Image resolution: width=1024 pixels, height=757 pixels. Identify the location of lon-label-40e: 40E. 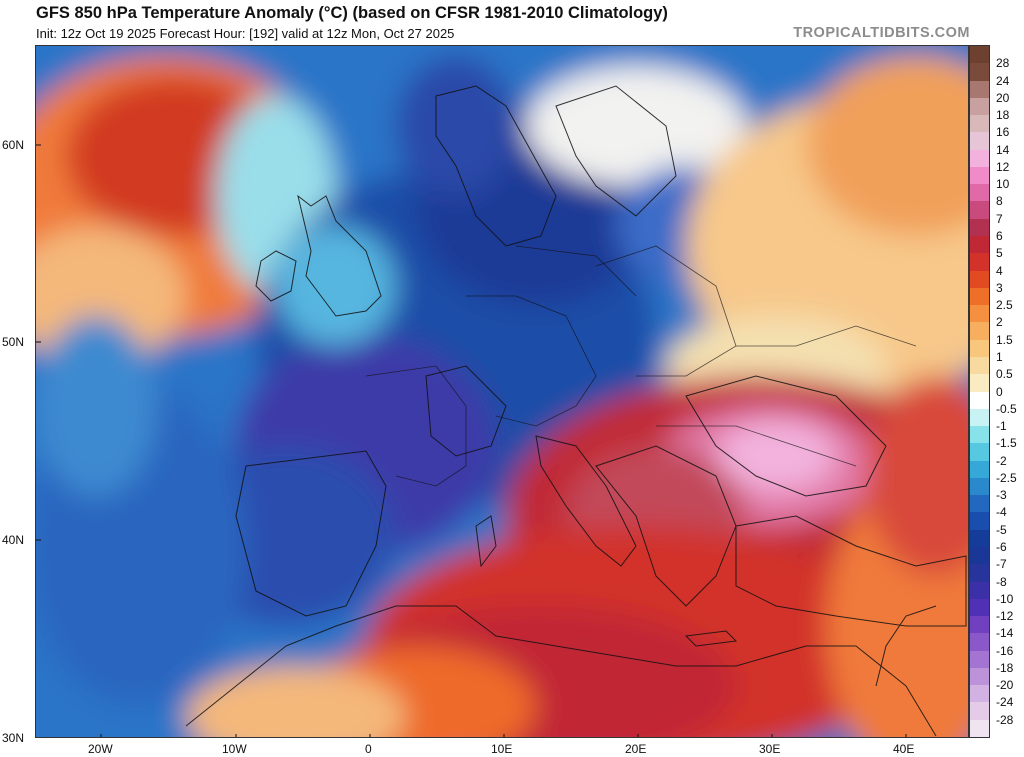
(904, 749).